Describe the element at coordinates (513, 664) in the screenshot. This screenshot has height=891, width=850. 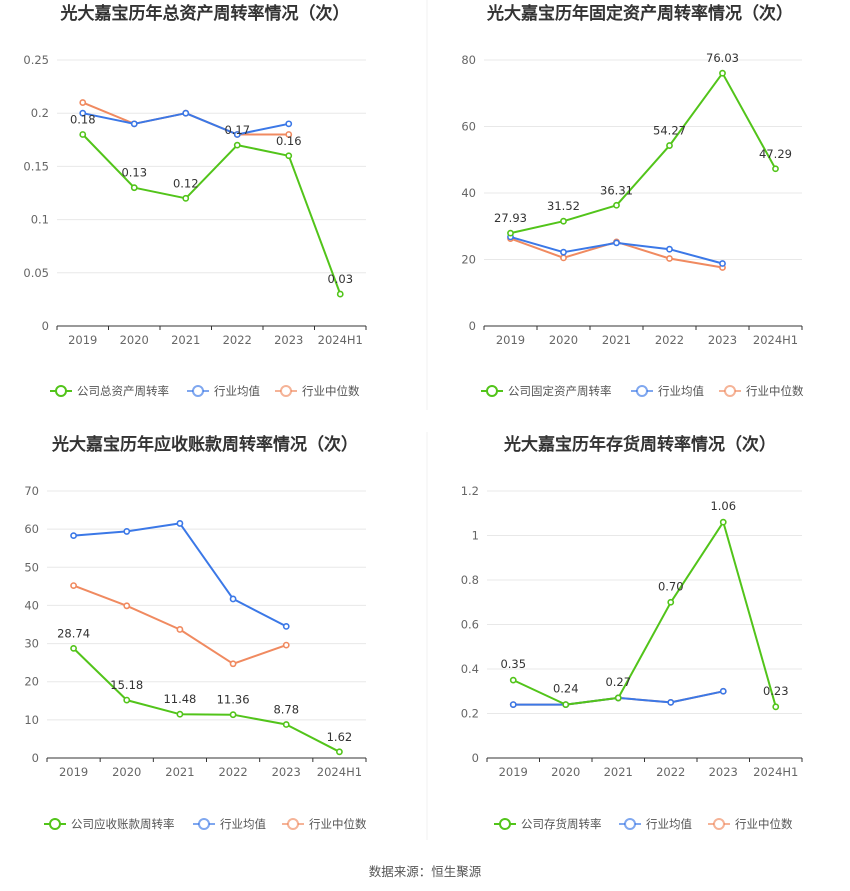
I see `data-label: 0.35` at that location.